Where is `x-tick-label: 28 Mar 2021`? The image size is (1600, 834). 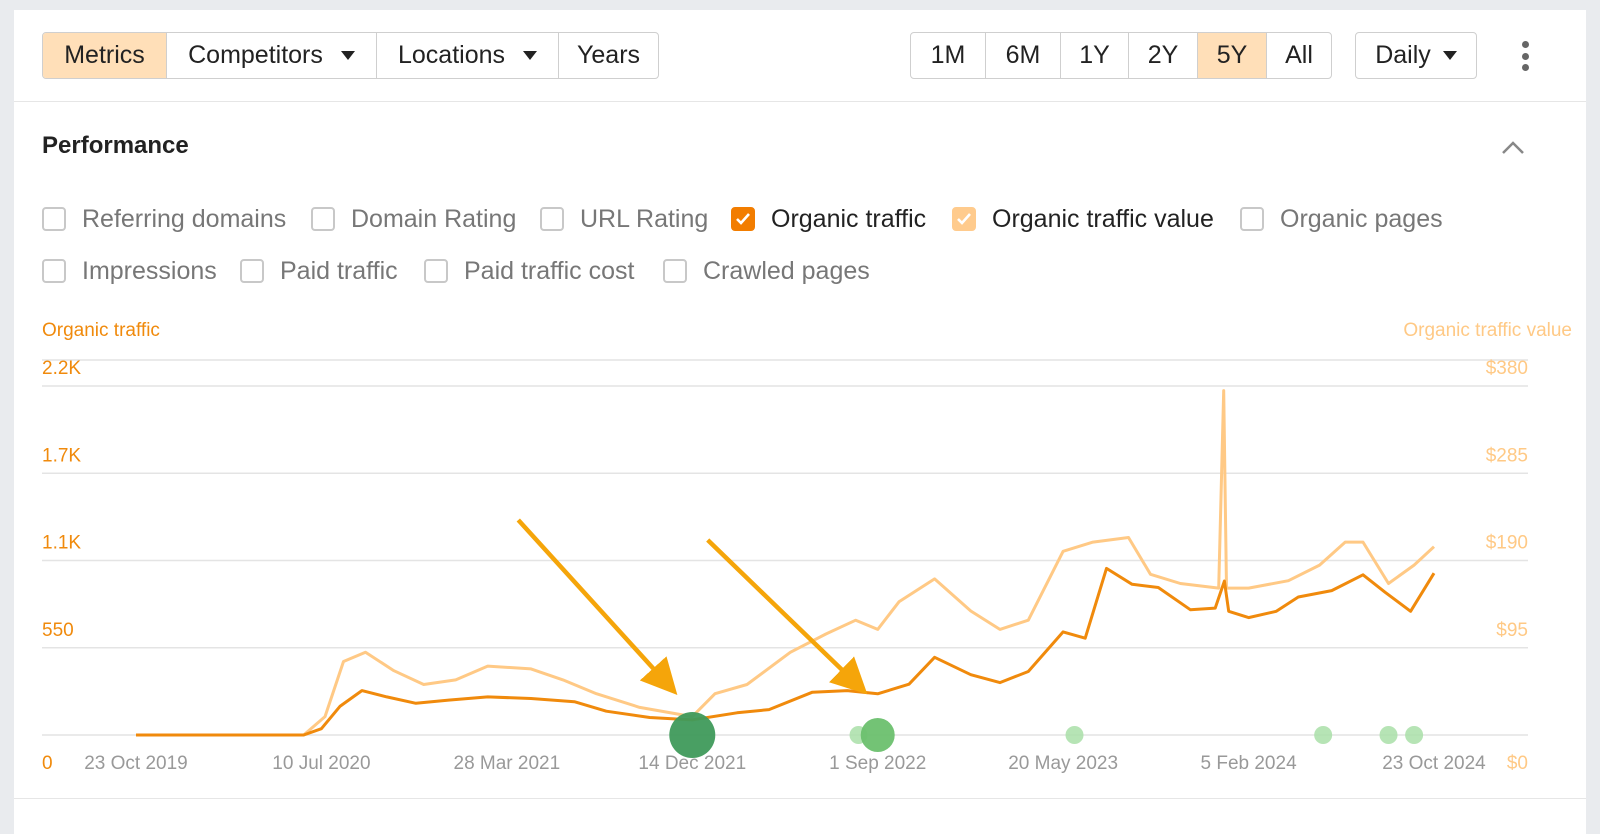
x-tick-label: 28 Mar 2021 is located at coordinates (507, 763).